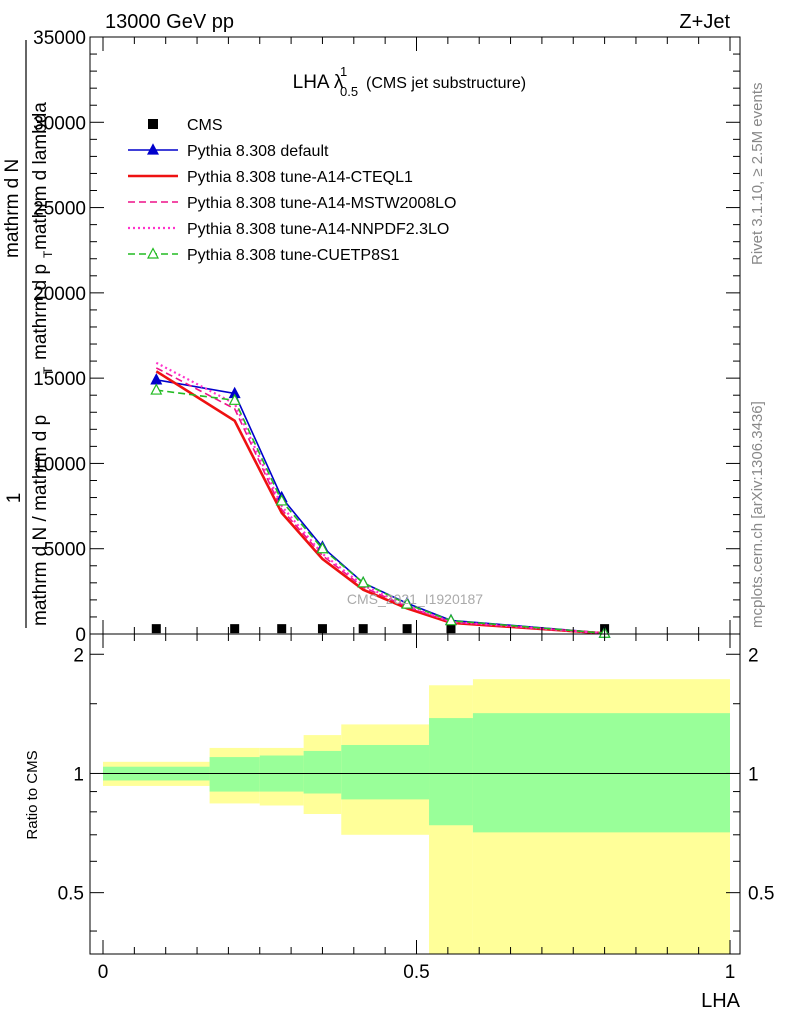 The height and width of the screenshot is (1024, 786). What do you see at coordinates (78, 774) in the screenshot?
I see `ratio-ytick-label: 1` at bounding box center [78, 774].